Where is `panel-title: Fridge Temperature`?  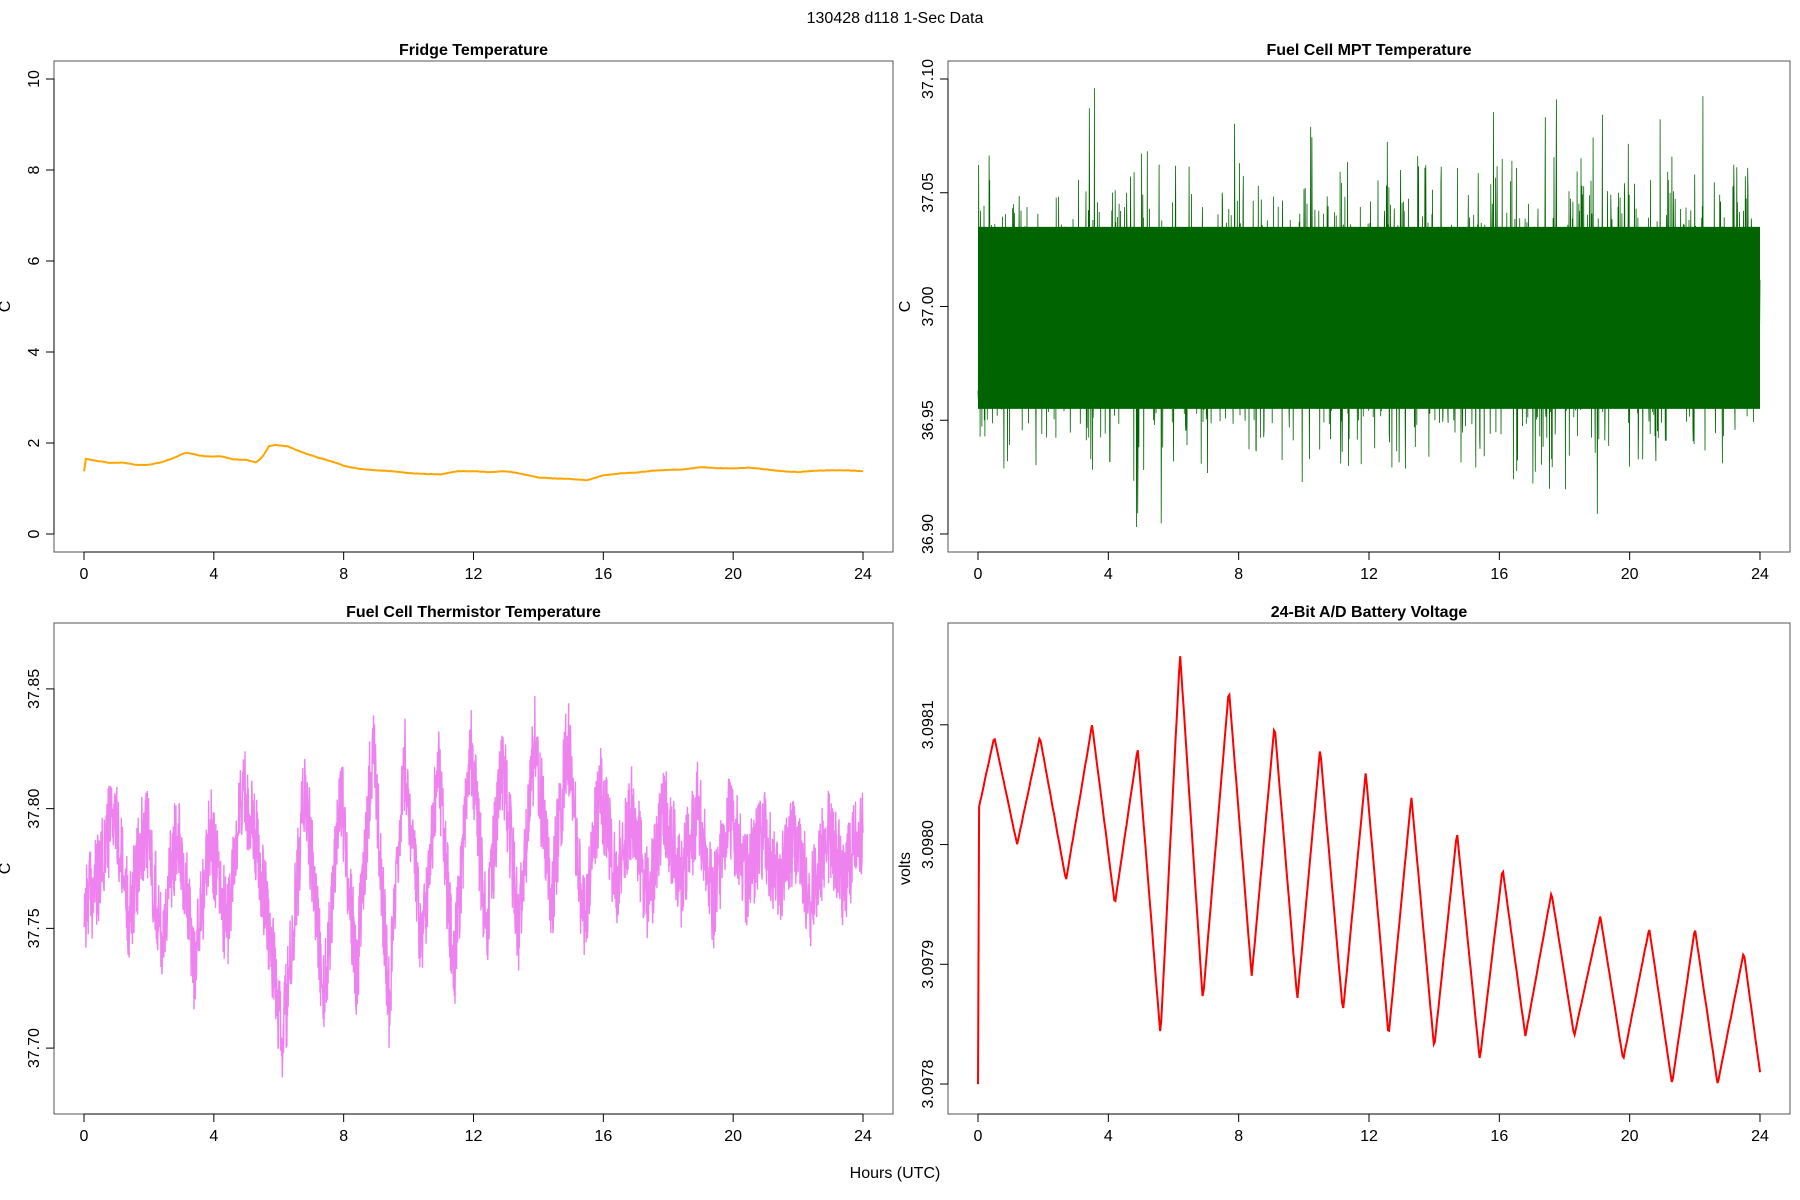
panel-title: Fridge Temperature is located at coordinates (473, 50).